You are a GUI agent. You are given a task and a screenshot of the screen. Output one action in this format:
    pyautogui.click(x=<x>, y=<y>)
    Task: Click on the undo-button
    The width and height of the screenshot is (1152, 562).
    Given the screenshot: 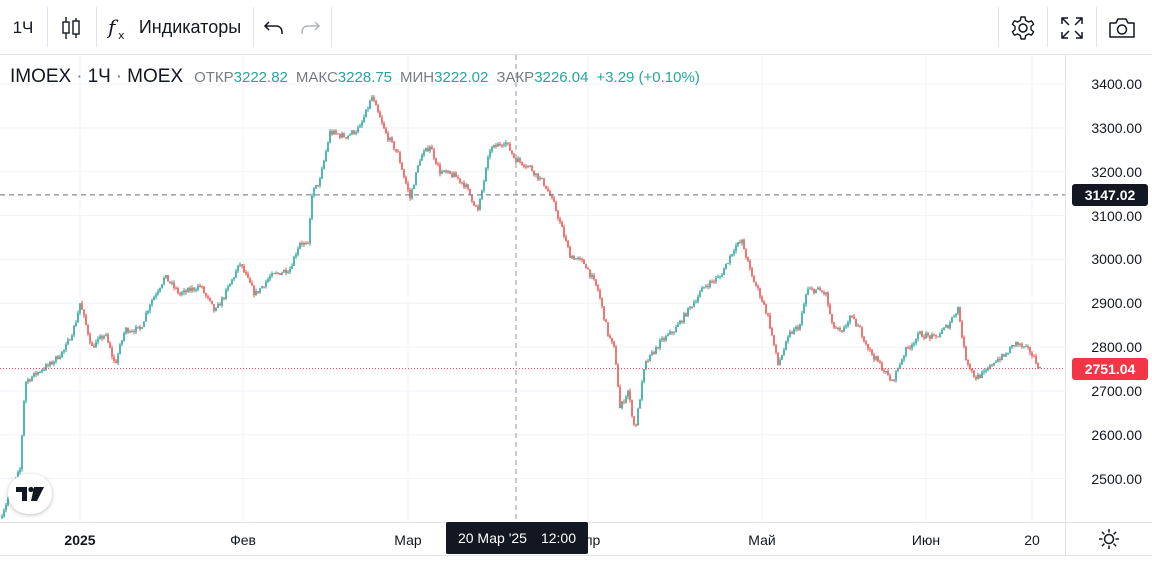 What is the action you would take?
    pyautogui.click(x=274, y=27)
    